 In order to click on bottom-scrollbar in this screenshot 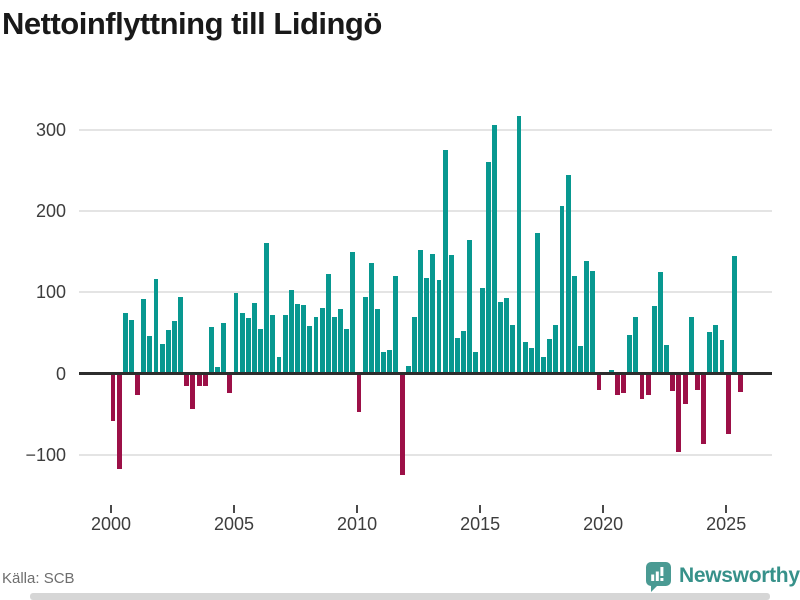, I will do `click(400, 596)`.